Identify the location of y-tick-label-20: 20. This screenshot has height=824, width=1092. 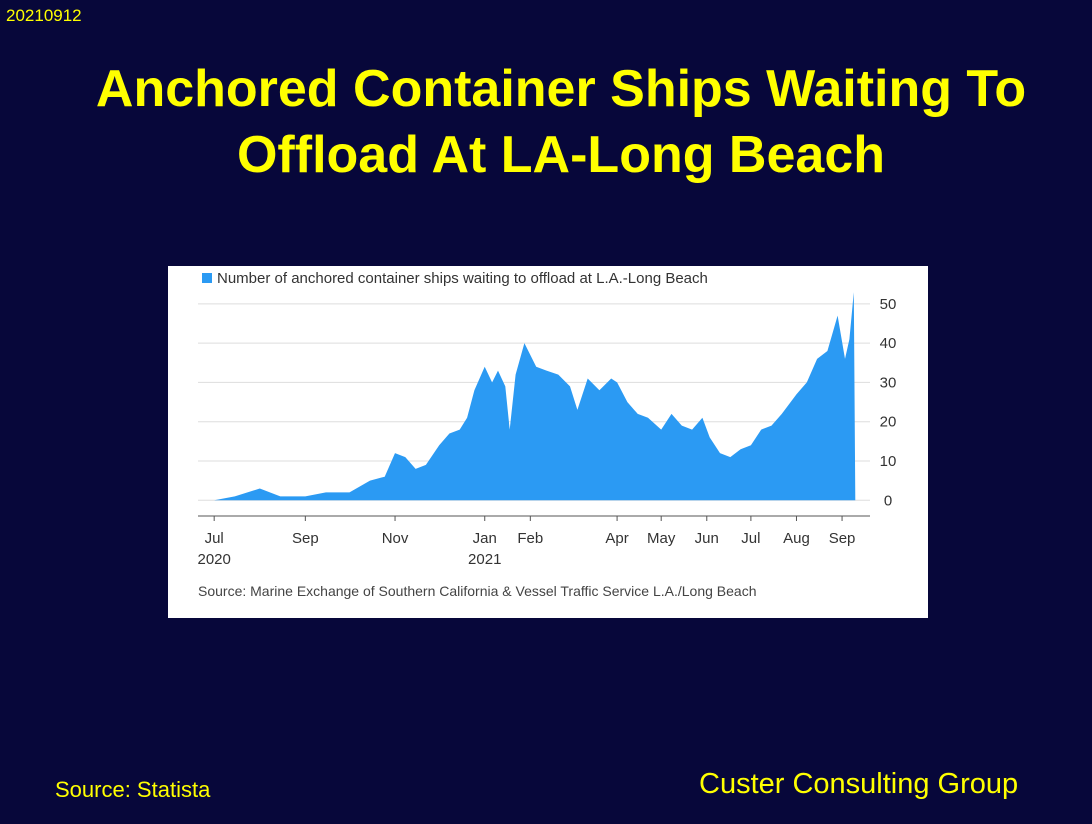
(888, 422).